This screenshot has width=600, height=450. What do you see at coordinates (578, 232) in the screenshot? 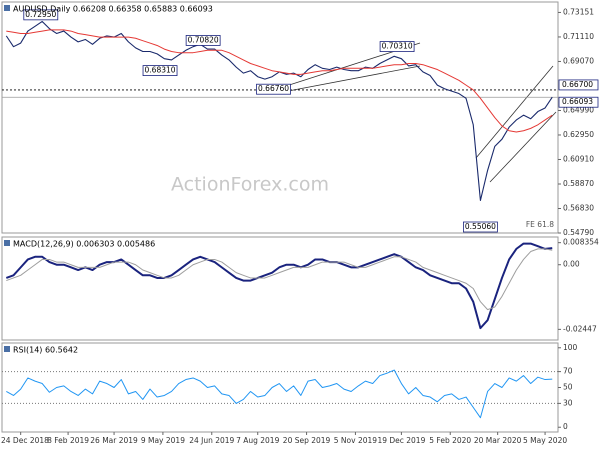
I see `y-tick-label: 0.54790` at bounding box center [578, 232].